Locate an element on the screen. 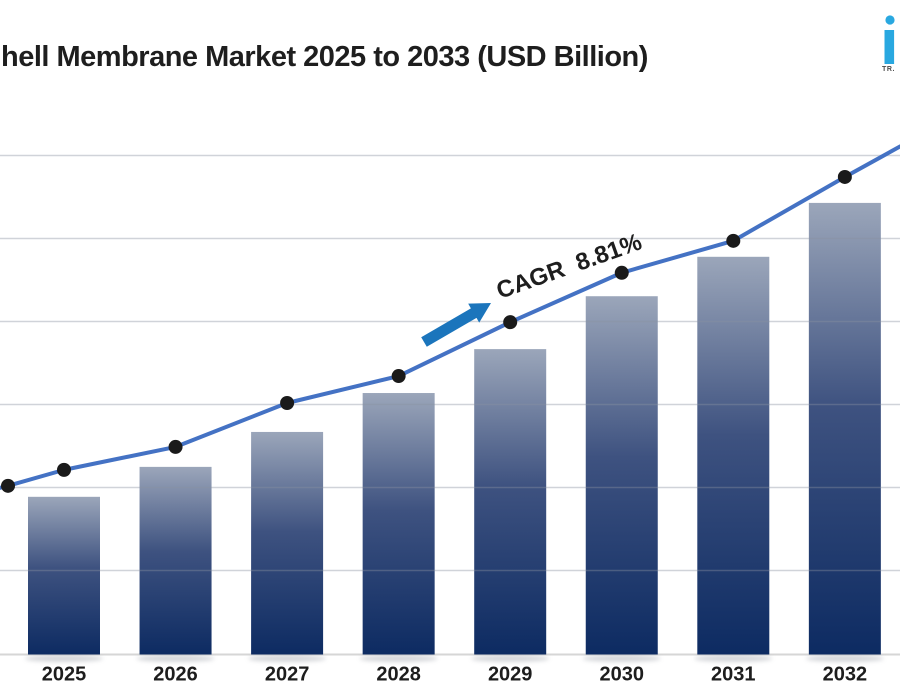  x-axis-label-2029: 2029 is located at coordinates (510, 675).